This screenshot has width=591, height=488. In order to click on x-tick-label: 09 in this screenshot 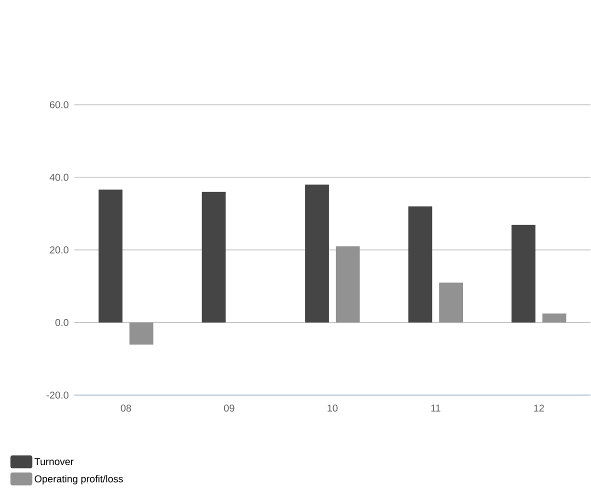, I will do `click(229, 408)`.